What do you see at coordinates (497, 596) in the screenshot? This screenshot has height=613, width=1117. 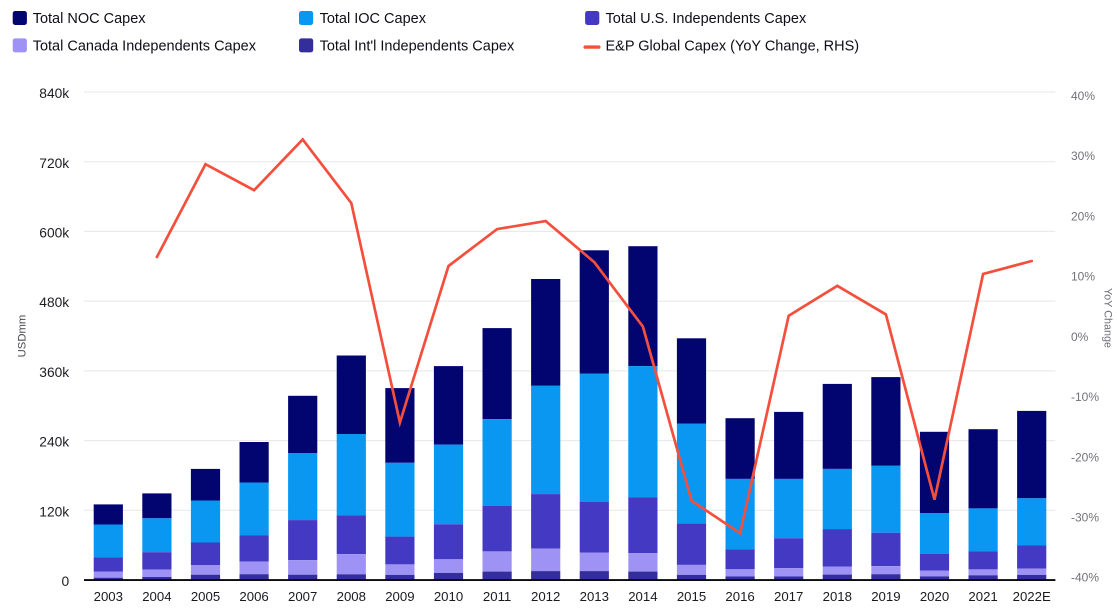 I see `svg-text: 2011` at bounding box center [497, 596].